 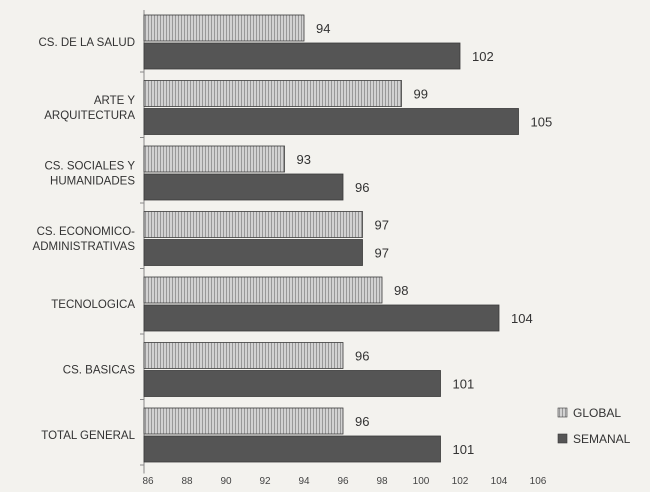 What do you see at coordinates (597, 413) in the screenshot?
I see `legend-label-global: GLOBAL` at bounding box center [597, 413].